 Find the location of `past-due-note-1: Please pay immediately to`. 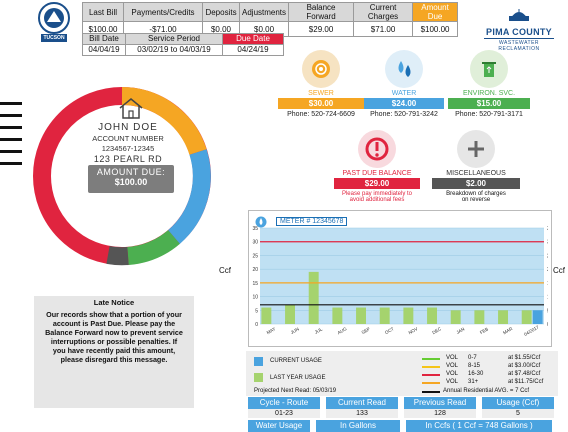

past-due-note-1: Please pay immediately to is located at coordinates (377, 194).